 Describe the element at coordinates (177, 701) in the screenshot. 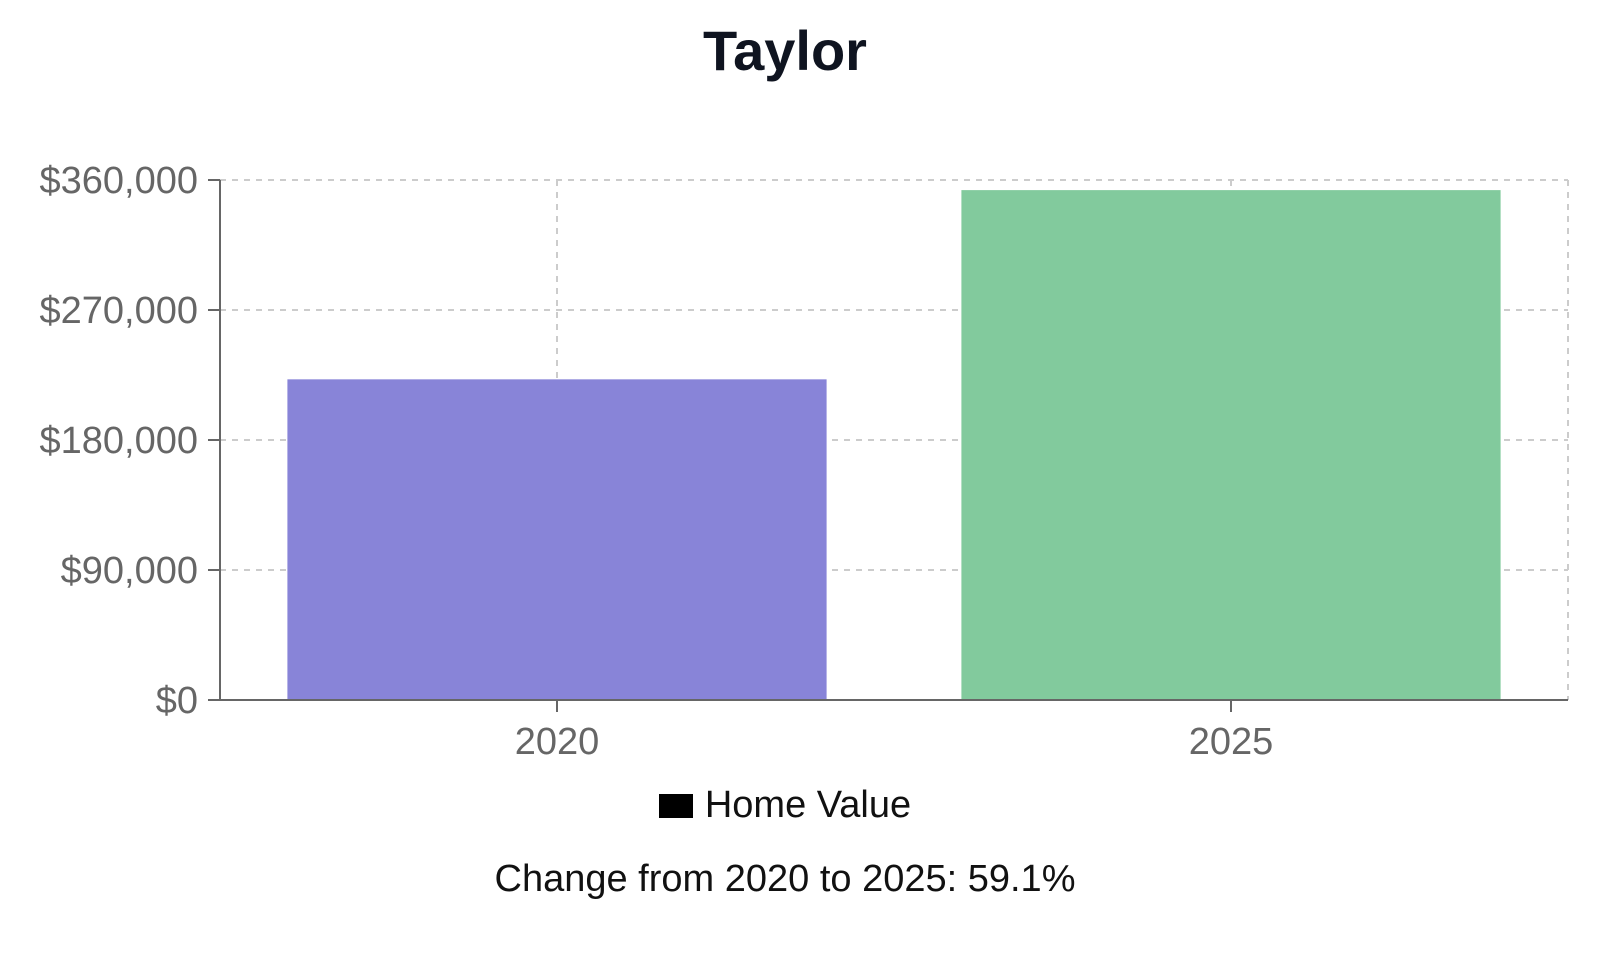

I see `y-tick-label: $0` at that location.